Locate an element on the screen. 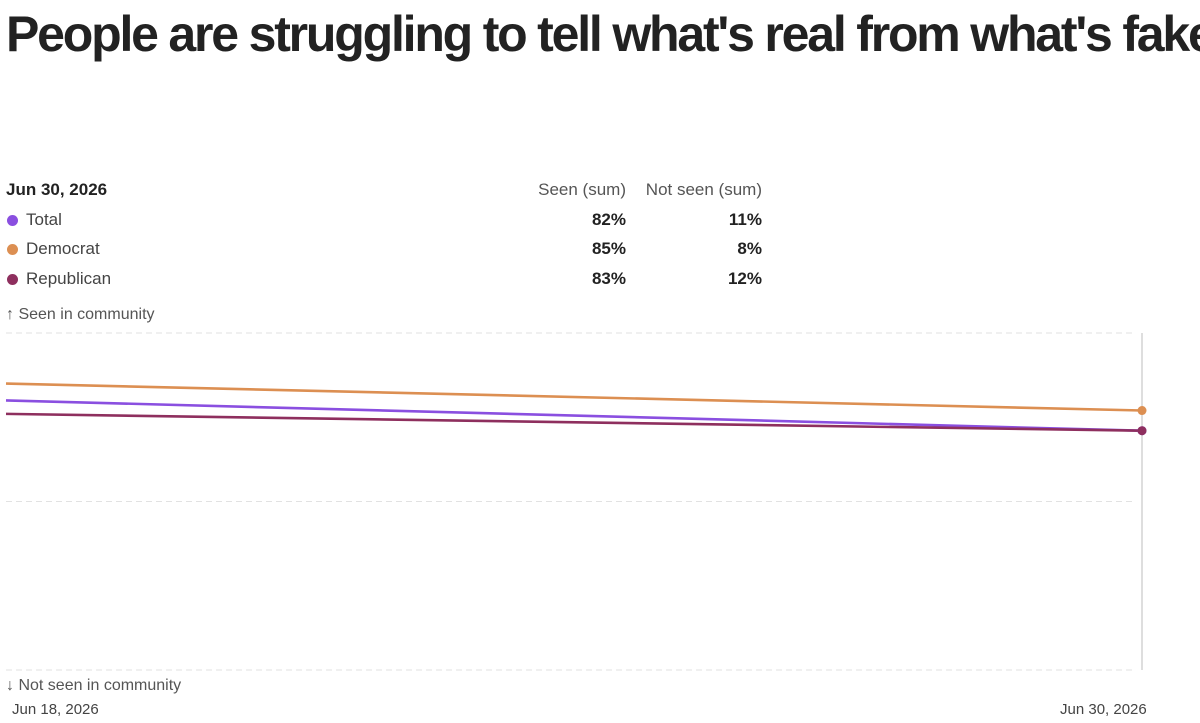  series-end-dot-republican is located at coordinates (1142, 431).